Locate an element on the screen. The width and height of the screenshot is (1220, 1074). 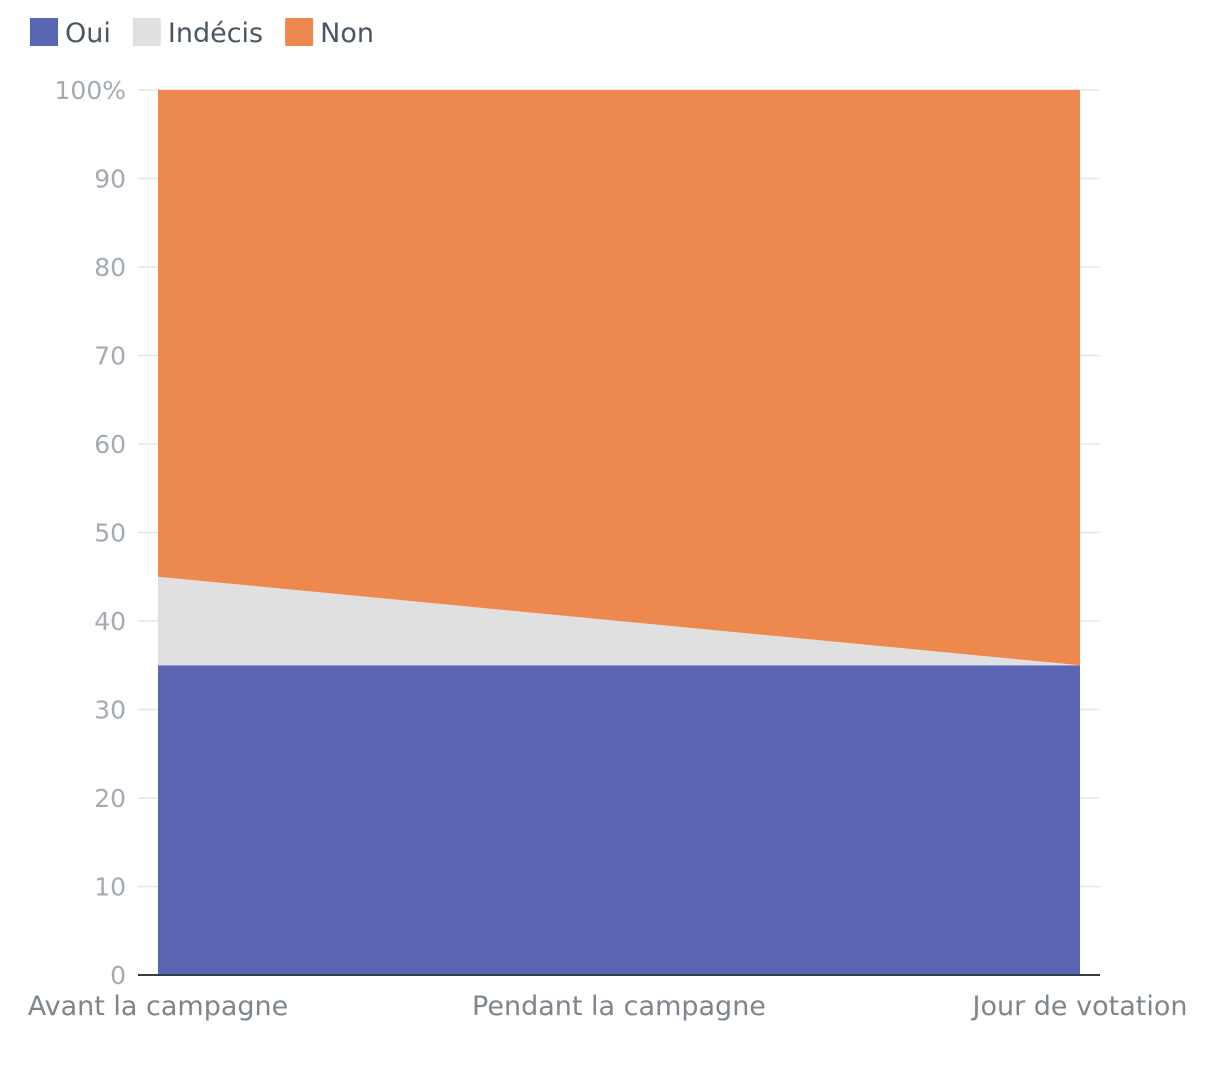
y-tick-label-7: 70 is located at coordinates (110, 356).